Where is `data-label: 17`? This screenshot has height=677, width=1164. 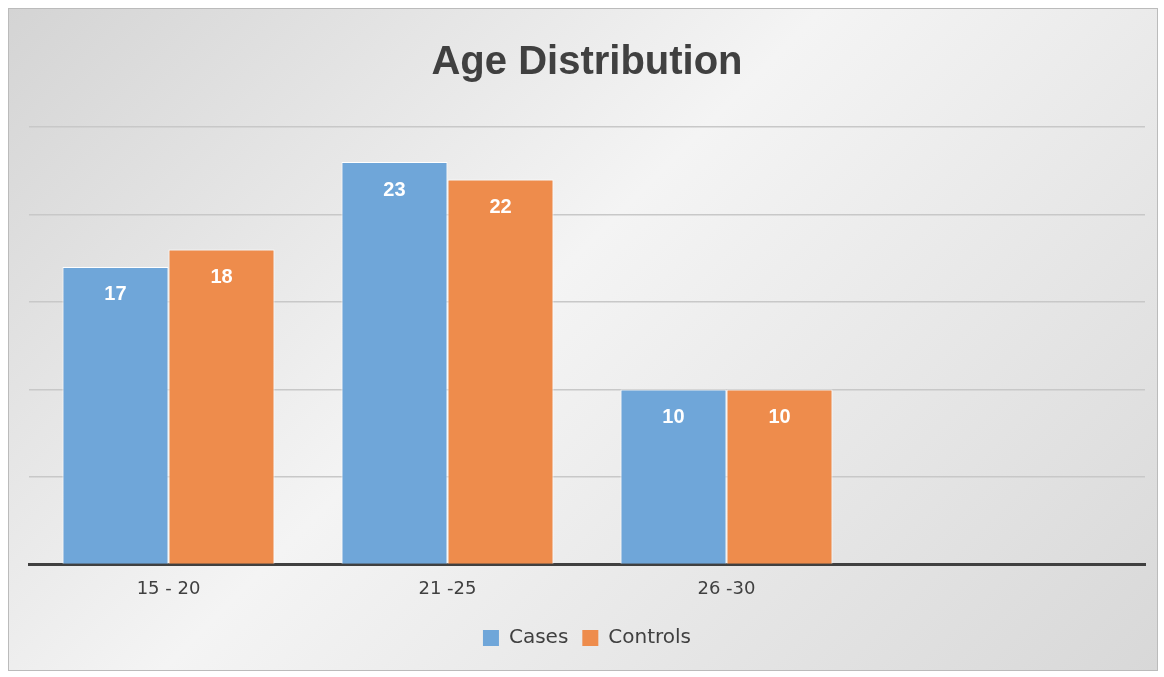
data-label: 17 is located at coordinates (115, 293).